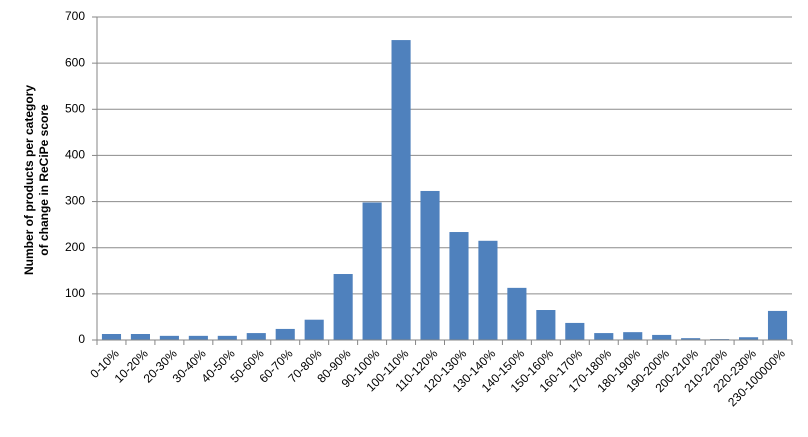  I want to click on y-tick-label: 200, so click(75, 247).